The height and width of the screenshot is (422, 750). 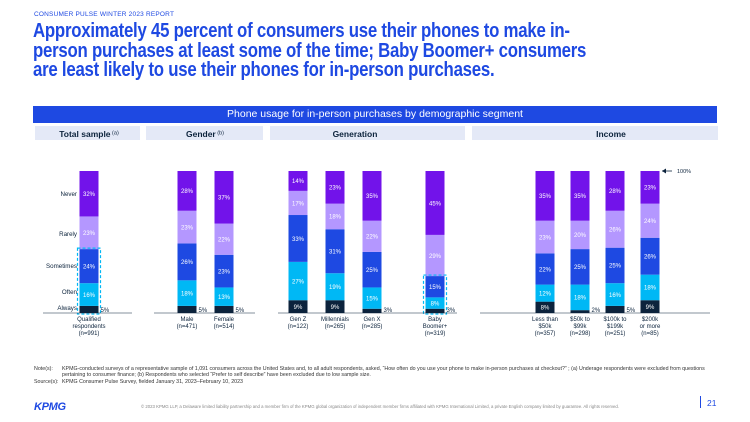 I want to click on x-tick-label: (n=285), so click(x=372, y=327).